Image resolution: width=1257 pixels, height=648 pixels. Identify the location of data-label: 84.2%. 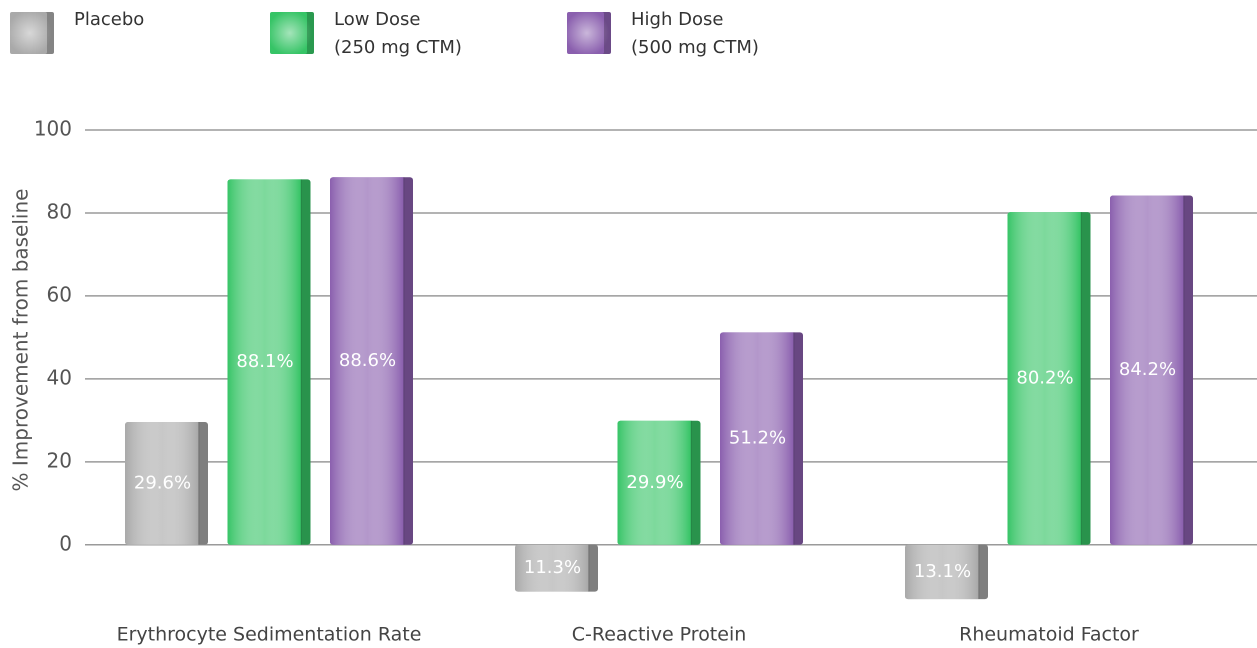
(1147, 369).